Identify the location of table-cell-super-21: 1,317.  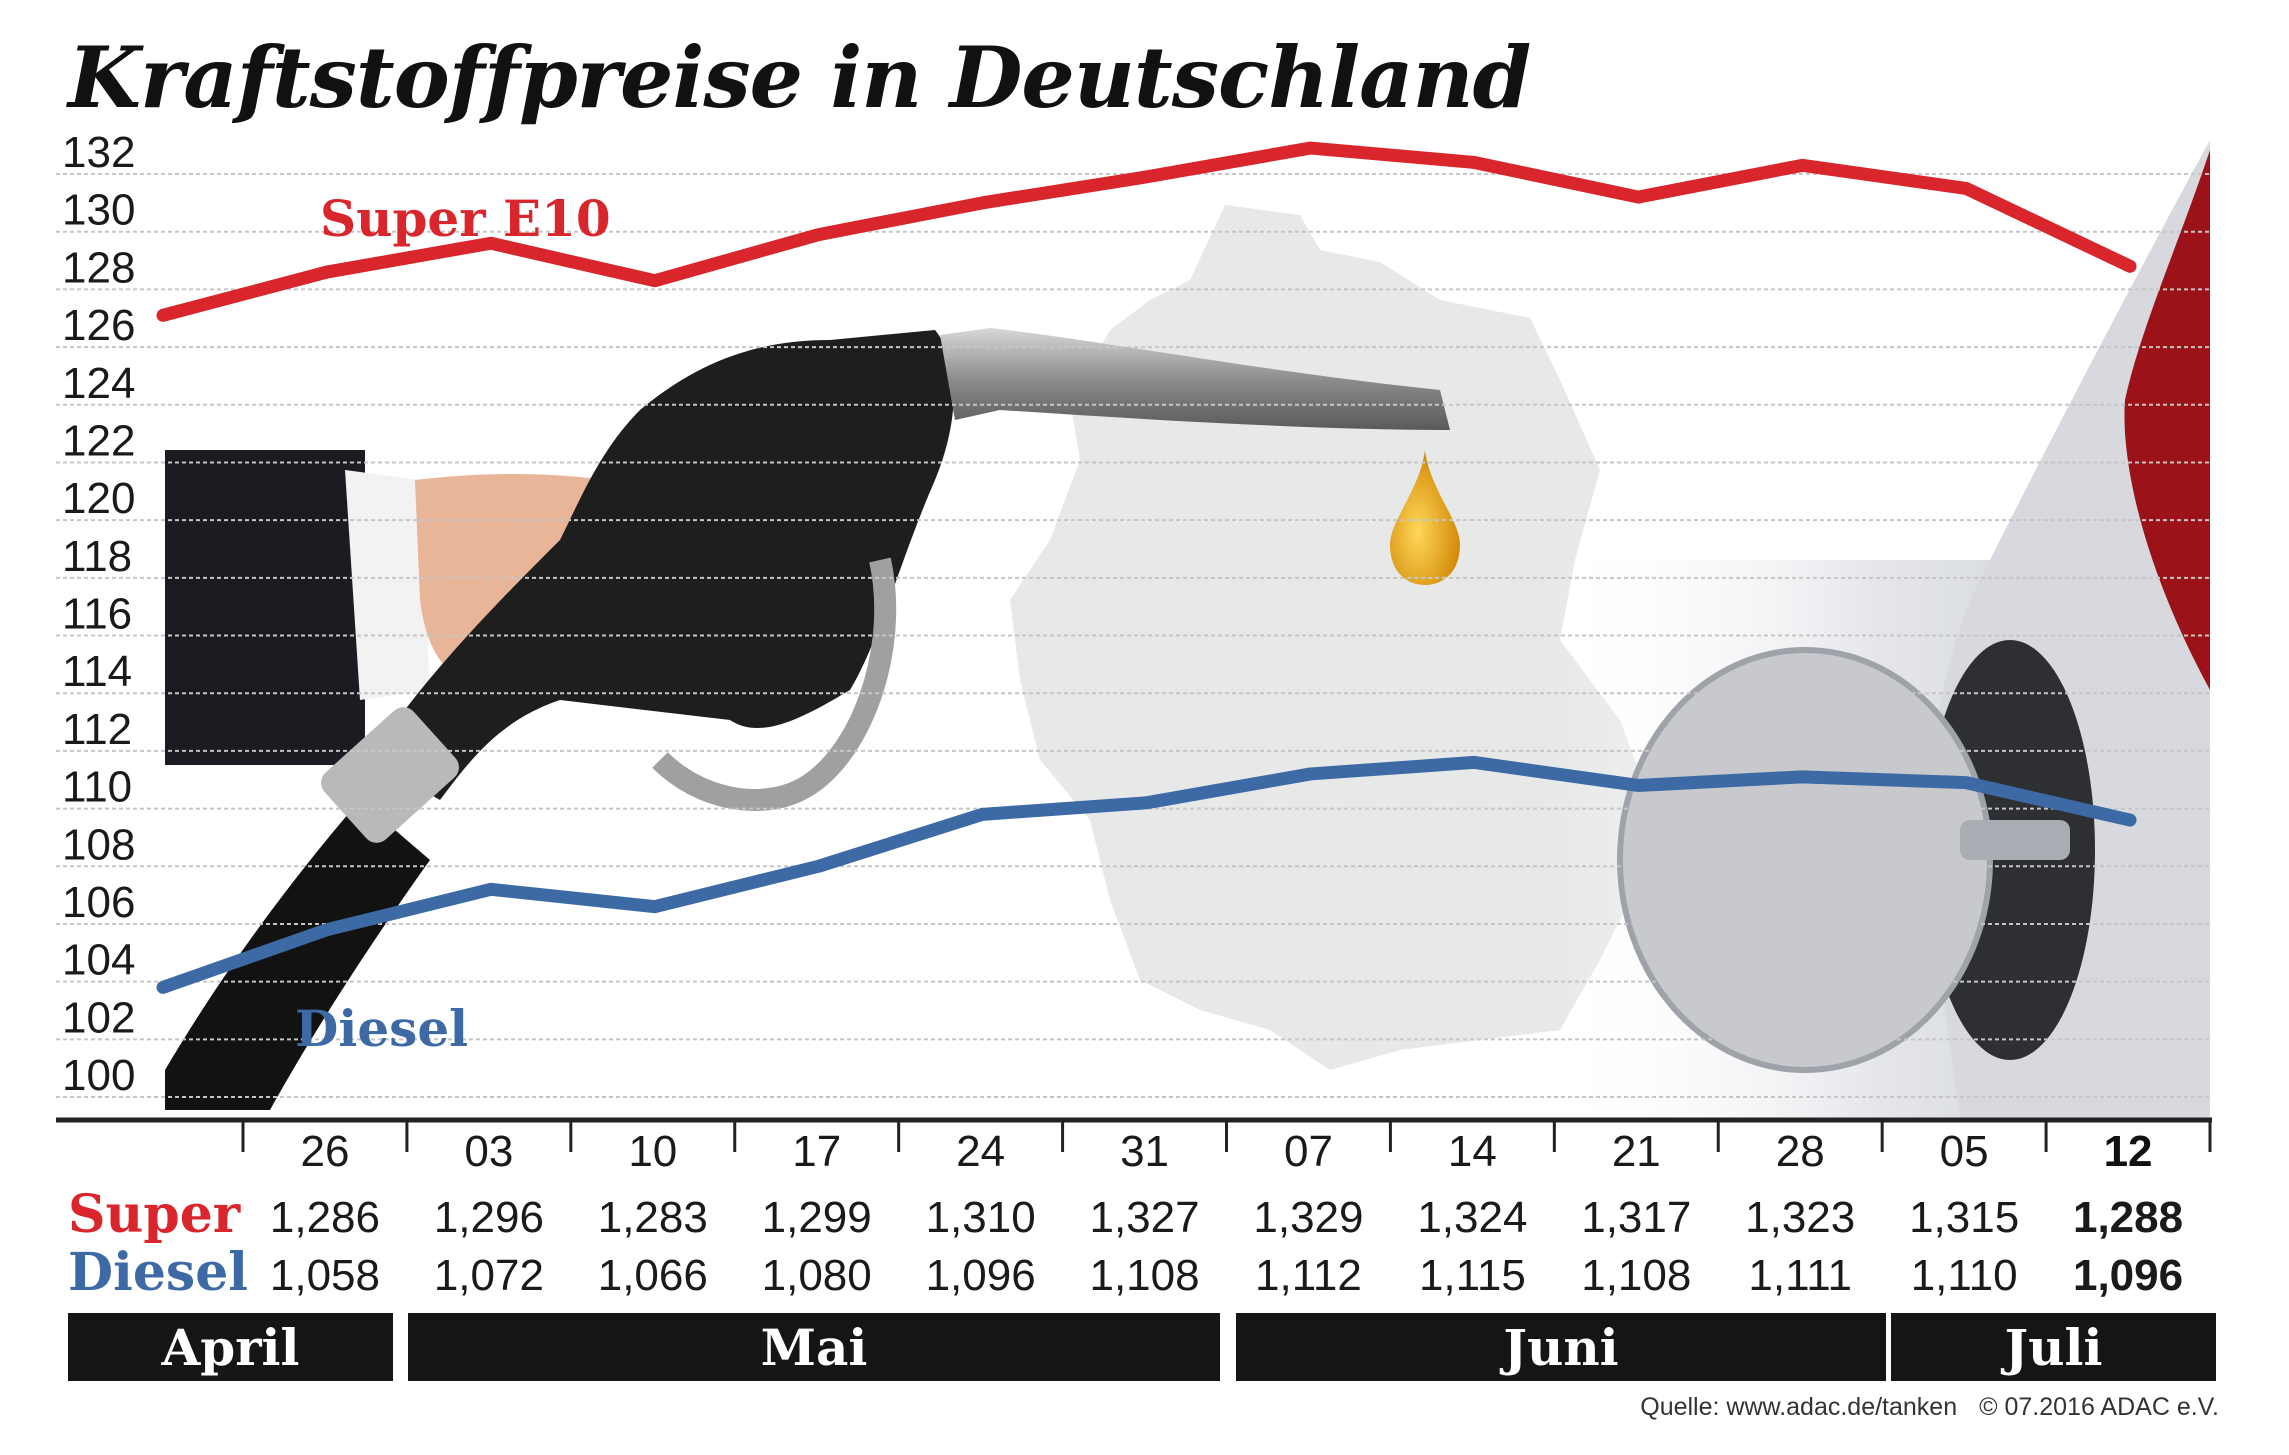
(1636, 1217).